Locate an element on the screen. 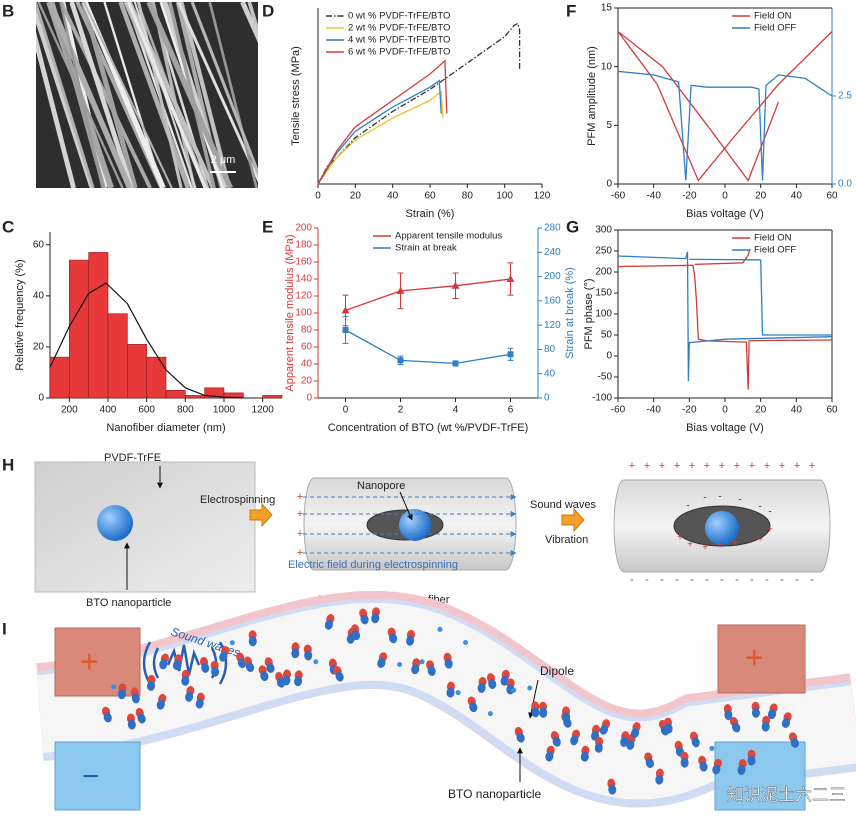  x-tick-label: 40 is located at coordinates (797, 196).